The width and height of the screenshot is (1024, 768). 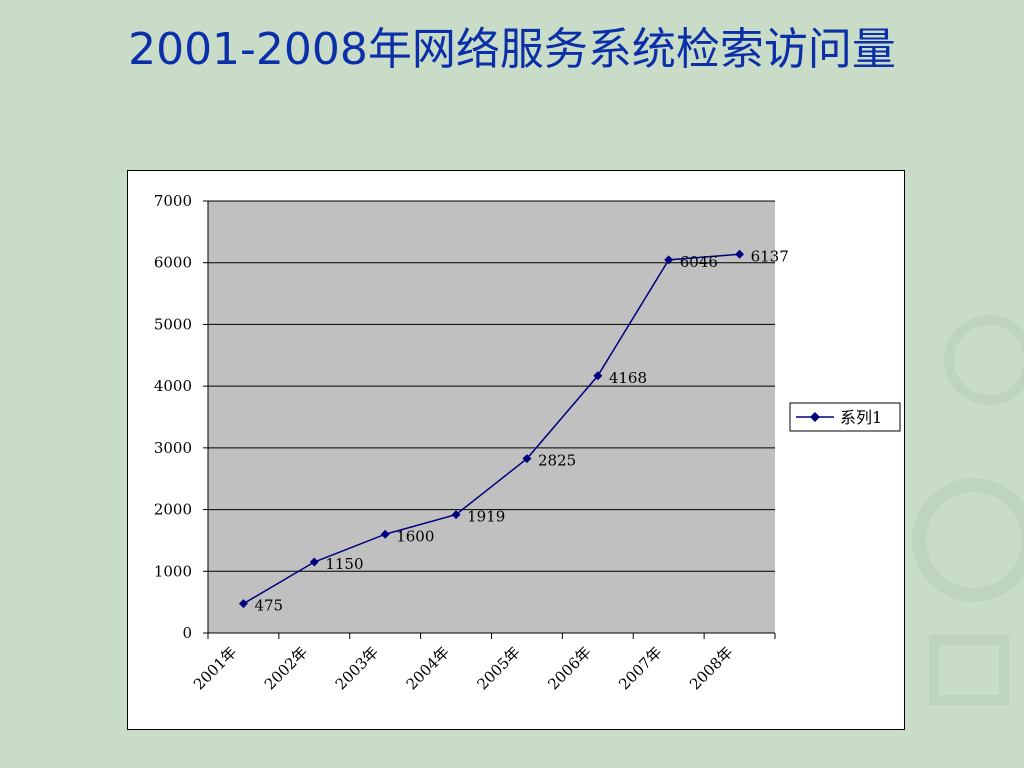 I want to click on y-tick-label: 5000, so click(x=173, y=324).